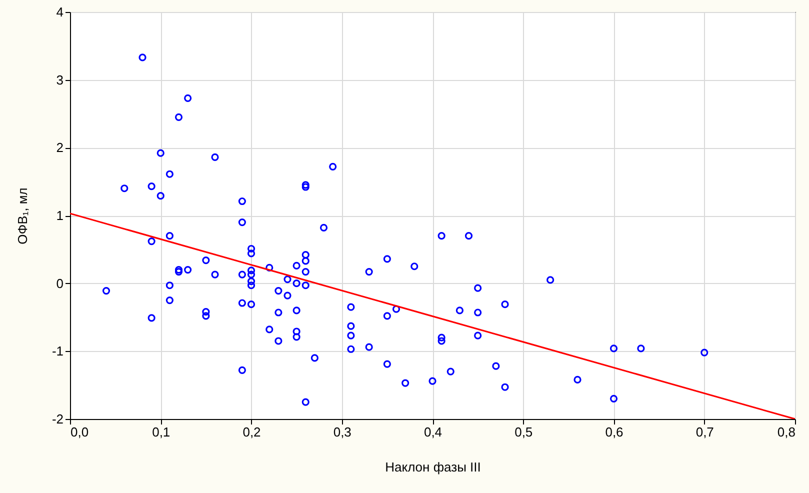  I want to click on x-tick-label: 0,0, so click(79, 432).